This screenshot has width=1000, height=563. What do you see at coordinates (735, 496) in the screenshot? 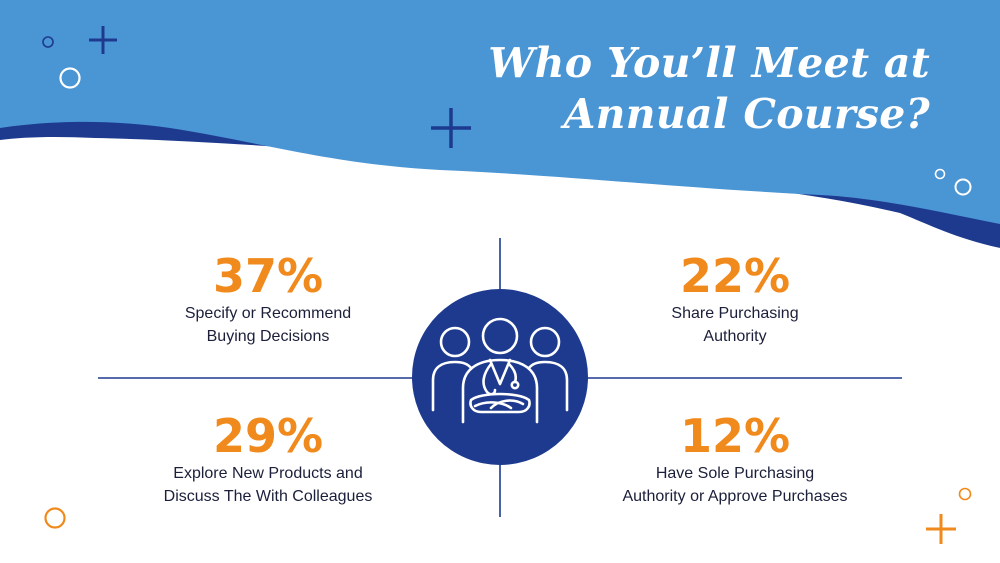
I see `stat-description-line: Authority or Approve Purchases` at bounding box center [735, 496].